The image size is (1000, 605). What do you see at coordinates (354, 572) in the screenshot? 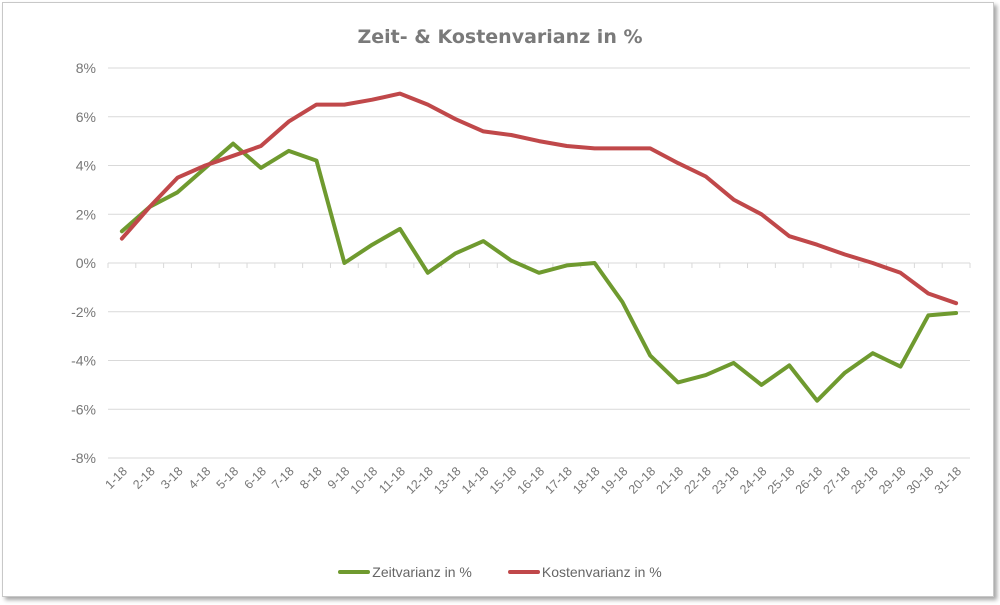
I see `legend-swatch-green` at bounding box center [354, 572].